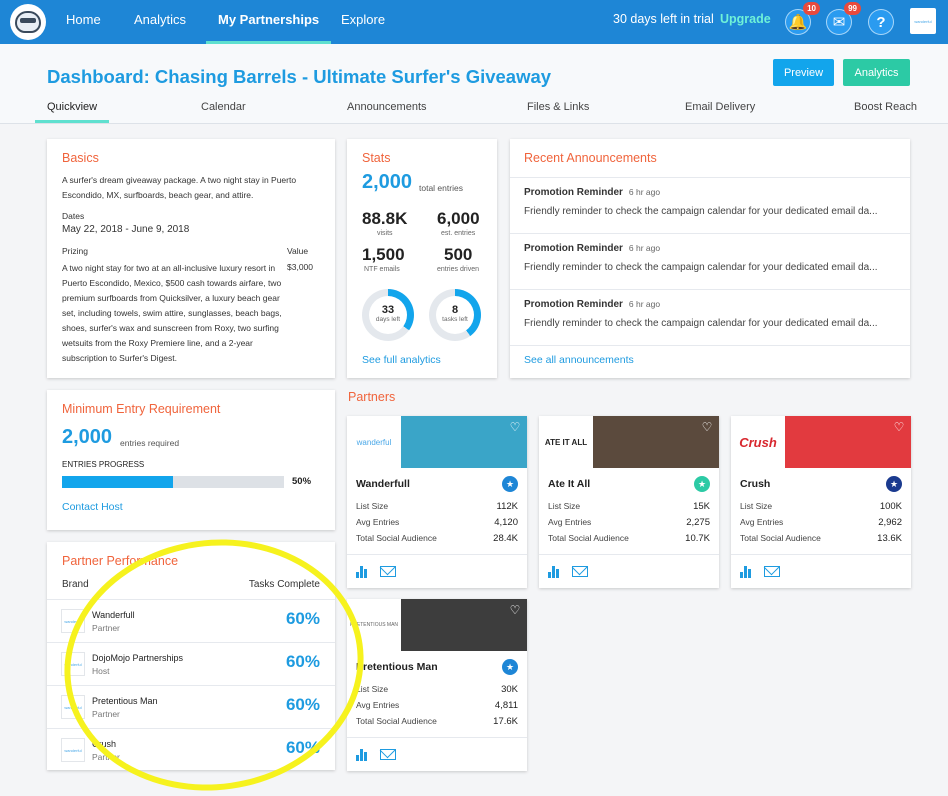 This screenshot has width=948, height=796. I want to click on brand-column-header: Brand, so click(75, 584).